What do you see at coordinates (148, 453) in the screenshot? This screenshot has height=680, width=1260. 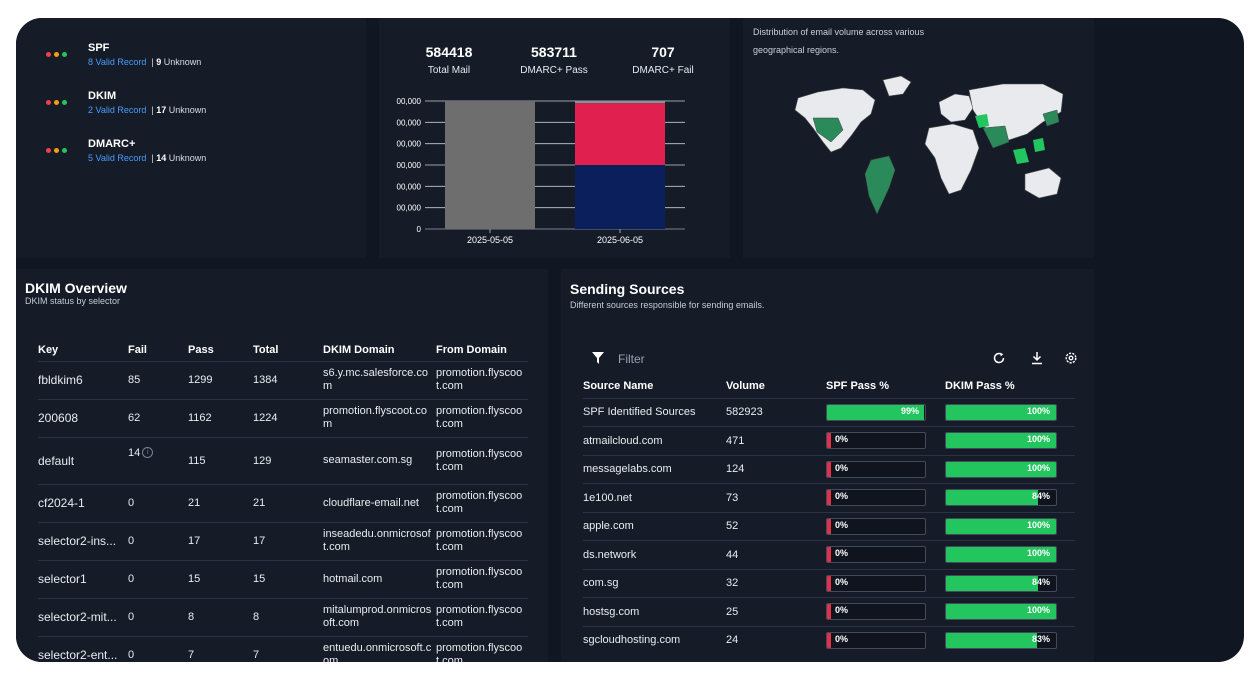 I see `info-icon: i` at bounding box center [148, 453].